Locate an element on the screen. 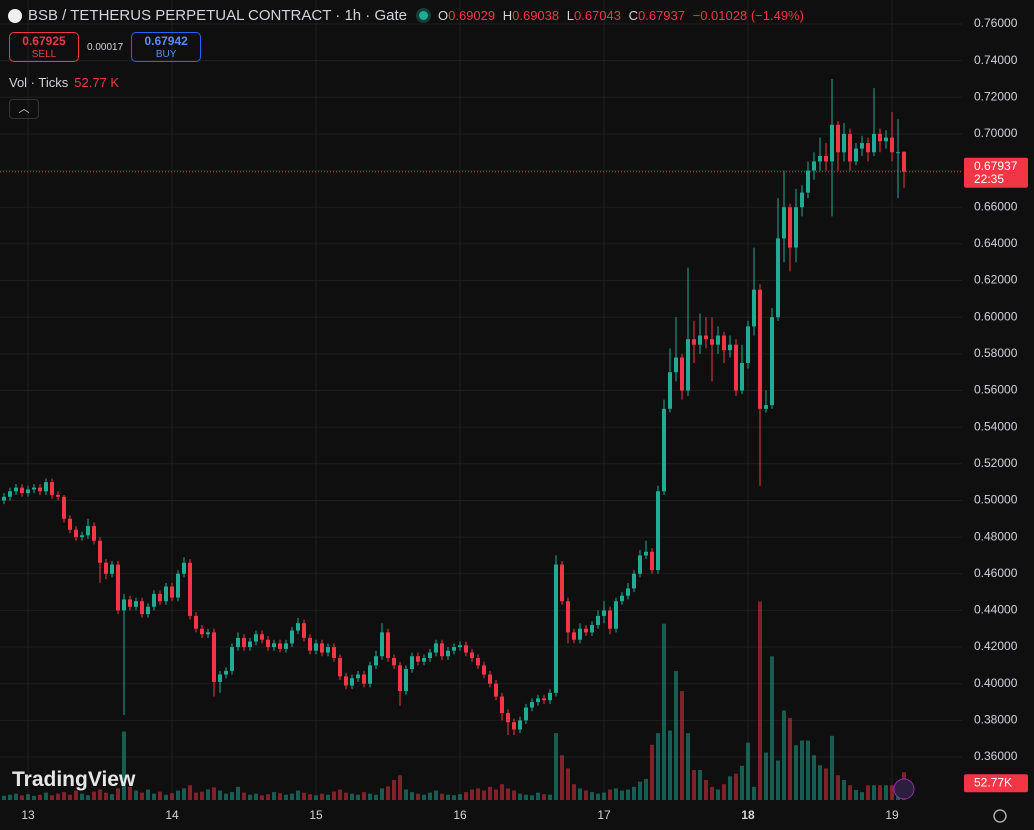  collapse-button: ︿ is located at coordinates (24, 109).